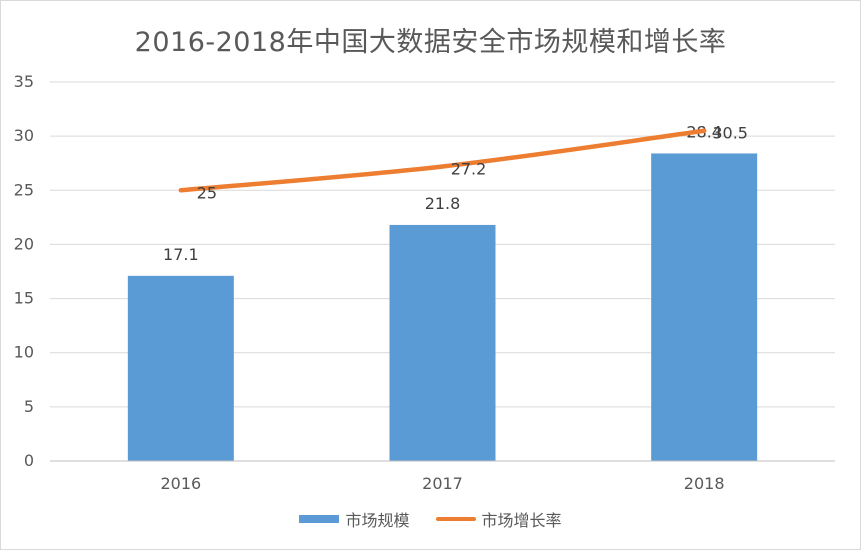 Image resolution: width=861 pixels, height=550 pixels. Describe the element at coordinates (24, 243) in the screenshot. I see `y-tick-label: 20` at that location.